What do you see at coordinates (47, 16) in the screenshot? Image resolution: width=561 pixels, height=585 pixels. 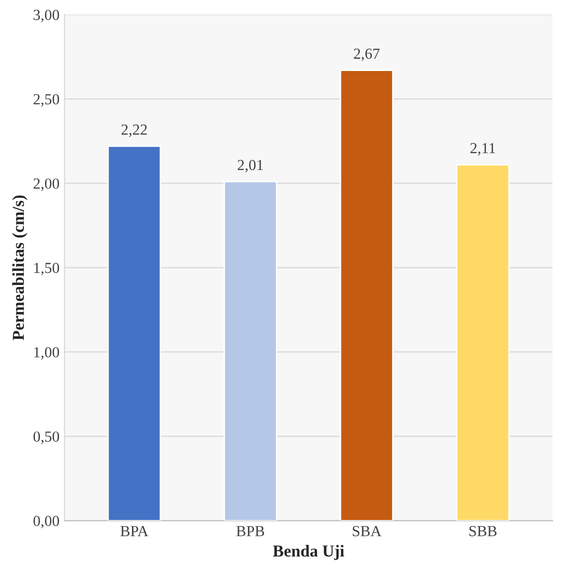 I see `y-tick-label: 3,00` at bounding box center [47, 16].